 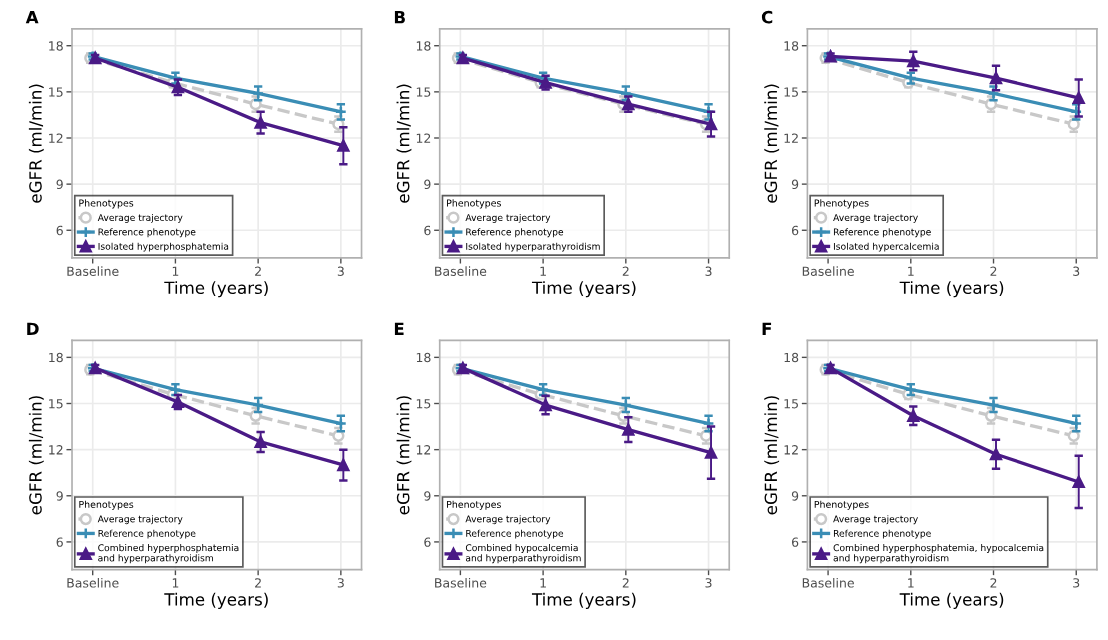 I want to click on chart-title: F, so click(x=767, y=328).